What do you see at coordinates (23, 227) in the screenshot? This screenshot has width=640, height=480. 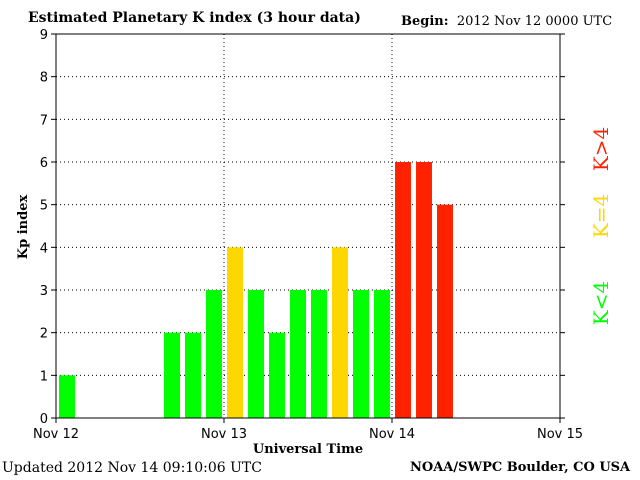 I see `y-axis-label: Kp index` at bounding box center [23, 227].